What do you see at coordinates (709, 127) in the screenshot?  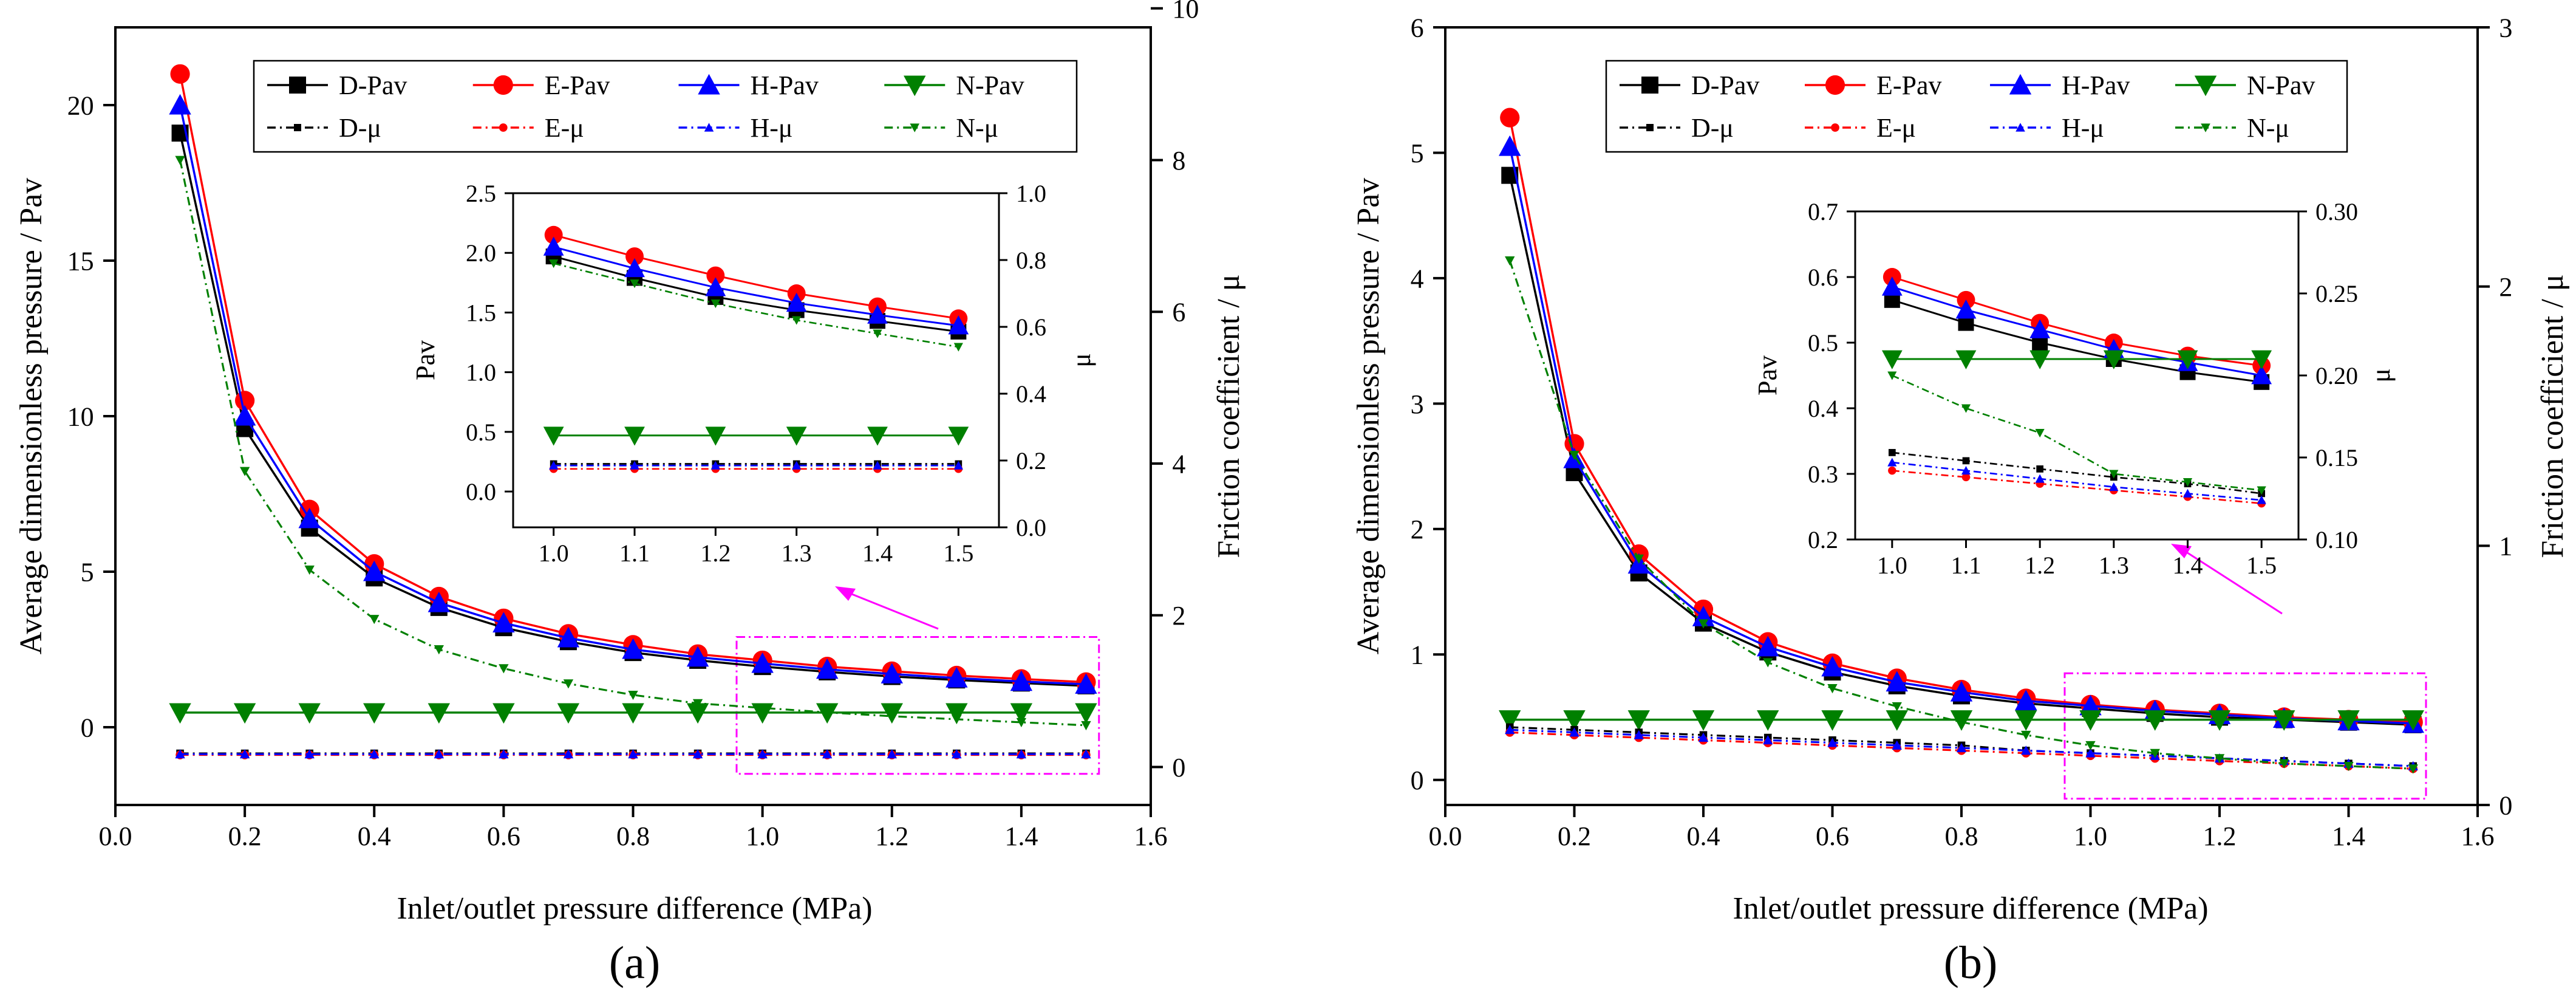 I see `a-legend-marker-h-mu` at bounding box center [709, 127].